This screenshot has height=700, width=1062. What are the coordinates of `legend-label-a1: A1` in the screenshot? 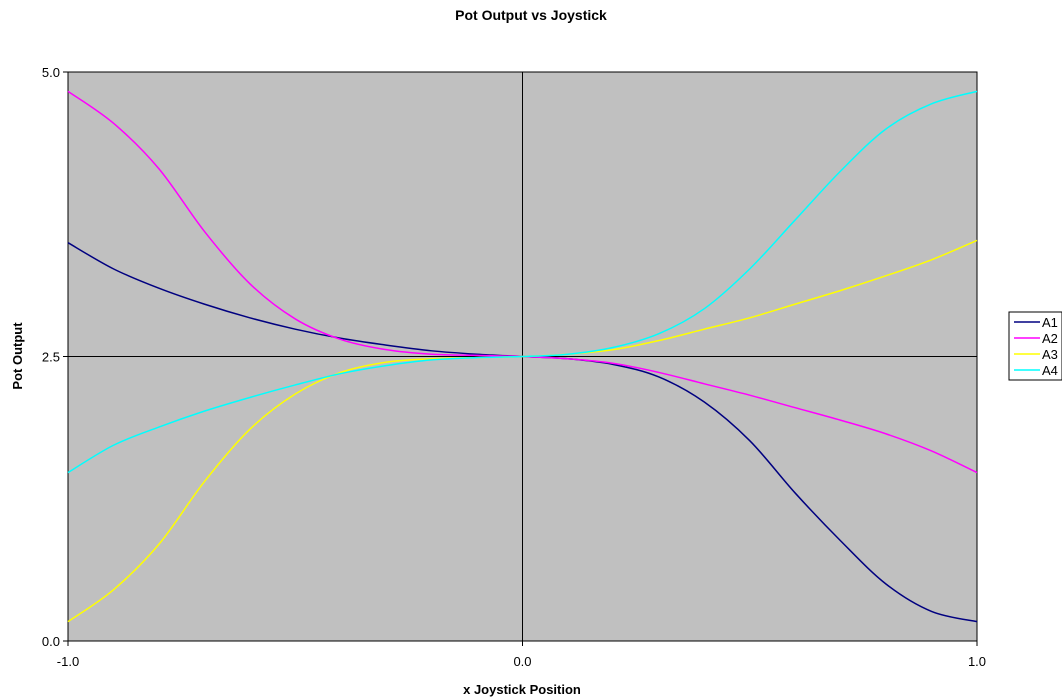 It's located at (1050, 322).